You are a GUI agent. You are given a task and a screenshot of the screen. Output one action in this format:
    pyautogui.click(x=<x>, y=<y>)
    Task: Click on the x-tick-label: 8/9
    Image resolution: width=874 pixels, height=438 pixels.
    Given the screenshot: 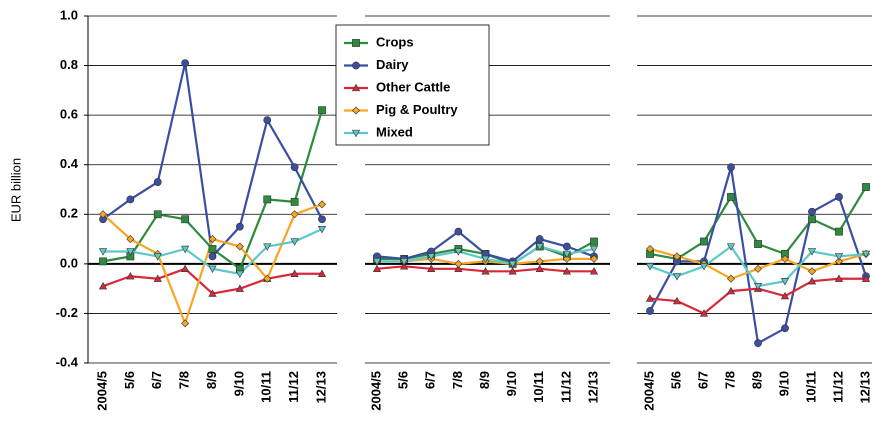 What is the action you would take?
    pyautogui.click(x=484, y=380)
    